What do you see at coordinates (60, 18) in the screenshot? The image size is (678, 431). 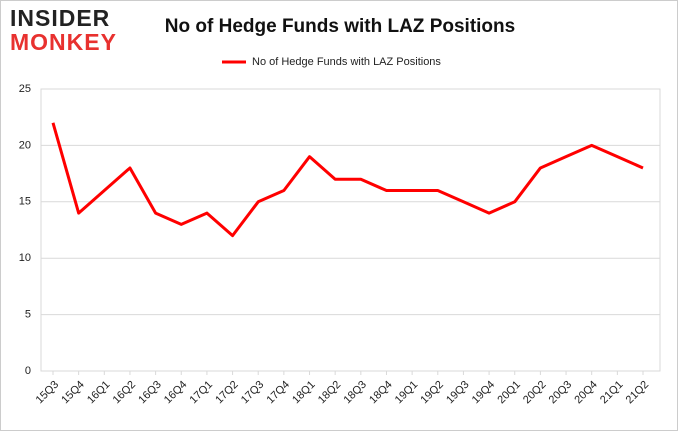 I see `logo-line1: INSIDER` at bounding box center [60, 18].